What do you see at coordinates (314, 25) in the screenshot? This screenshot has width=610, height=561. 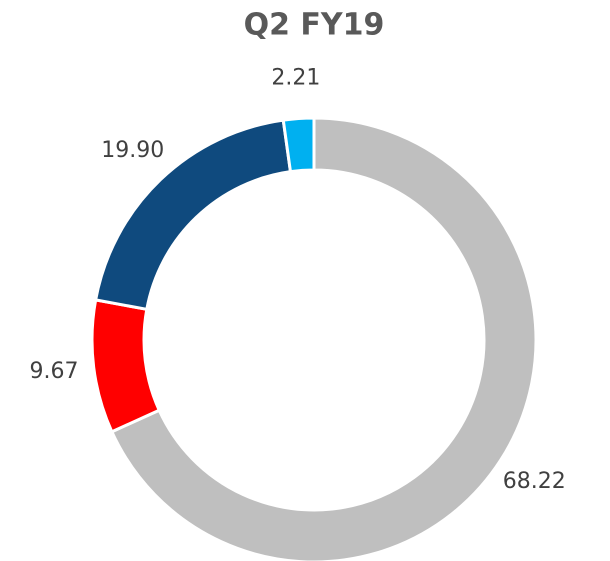 I see `chart-title: Q2 FY19` at bounding box center [314, 25].